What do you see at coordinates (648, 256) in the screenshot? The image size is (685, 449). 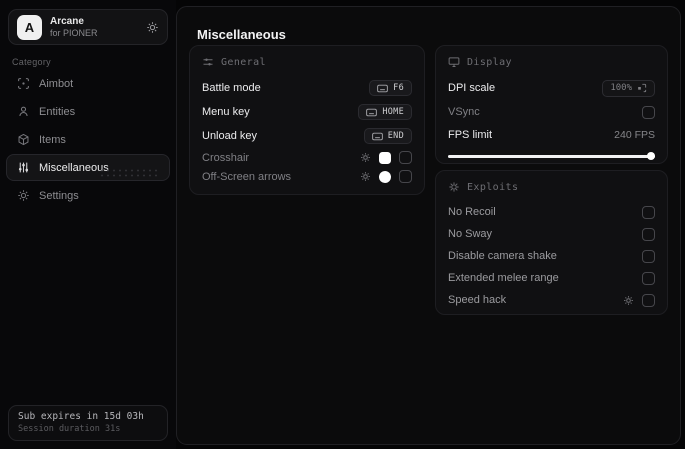 I see `camera-shake-checkbox` at bounding box center [648, 256].